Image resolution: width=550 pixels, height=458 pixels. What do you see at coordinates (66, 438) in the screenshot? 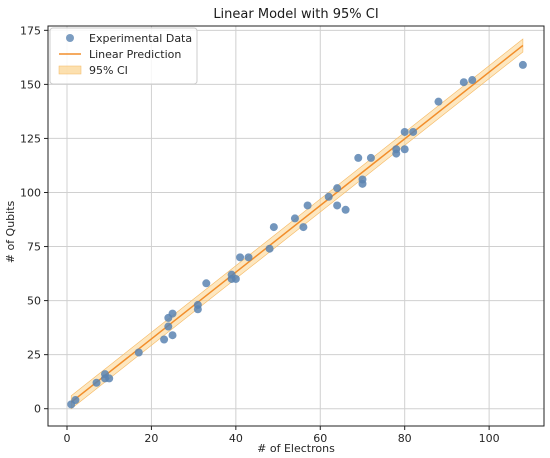
I see `x-tick-label-0: 0` at bounding box center [66, 438].